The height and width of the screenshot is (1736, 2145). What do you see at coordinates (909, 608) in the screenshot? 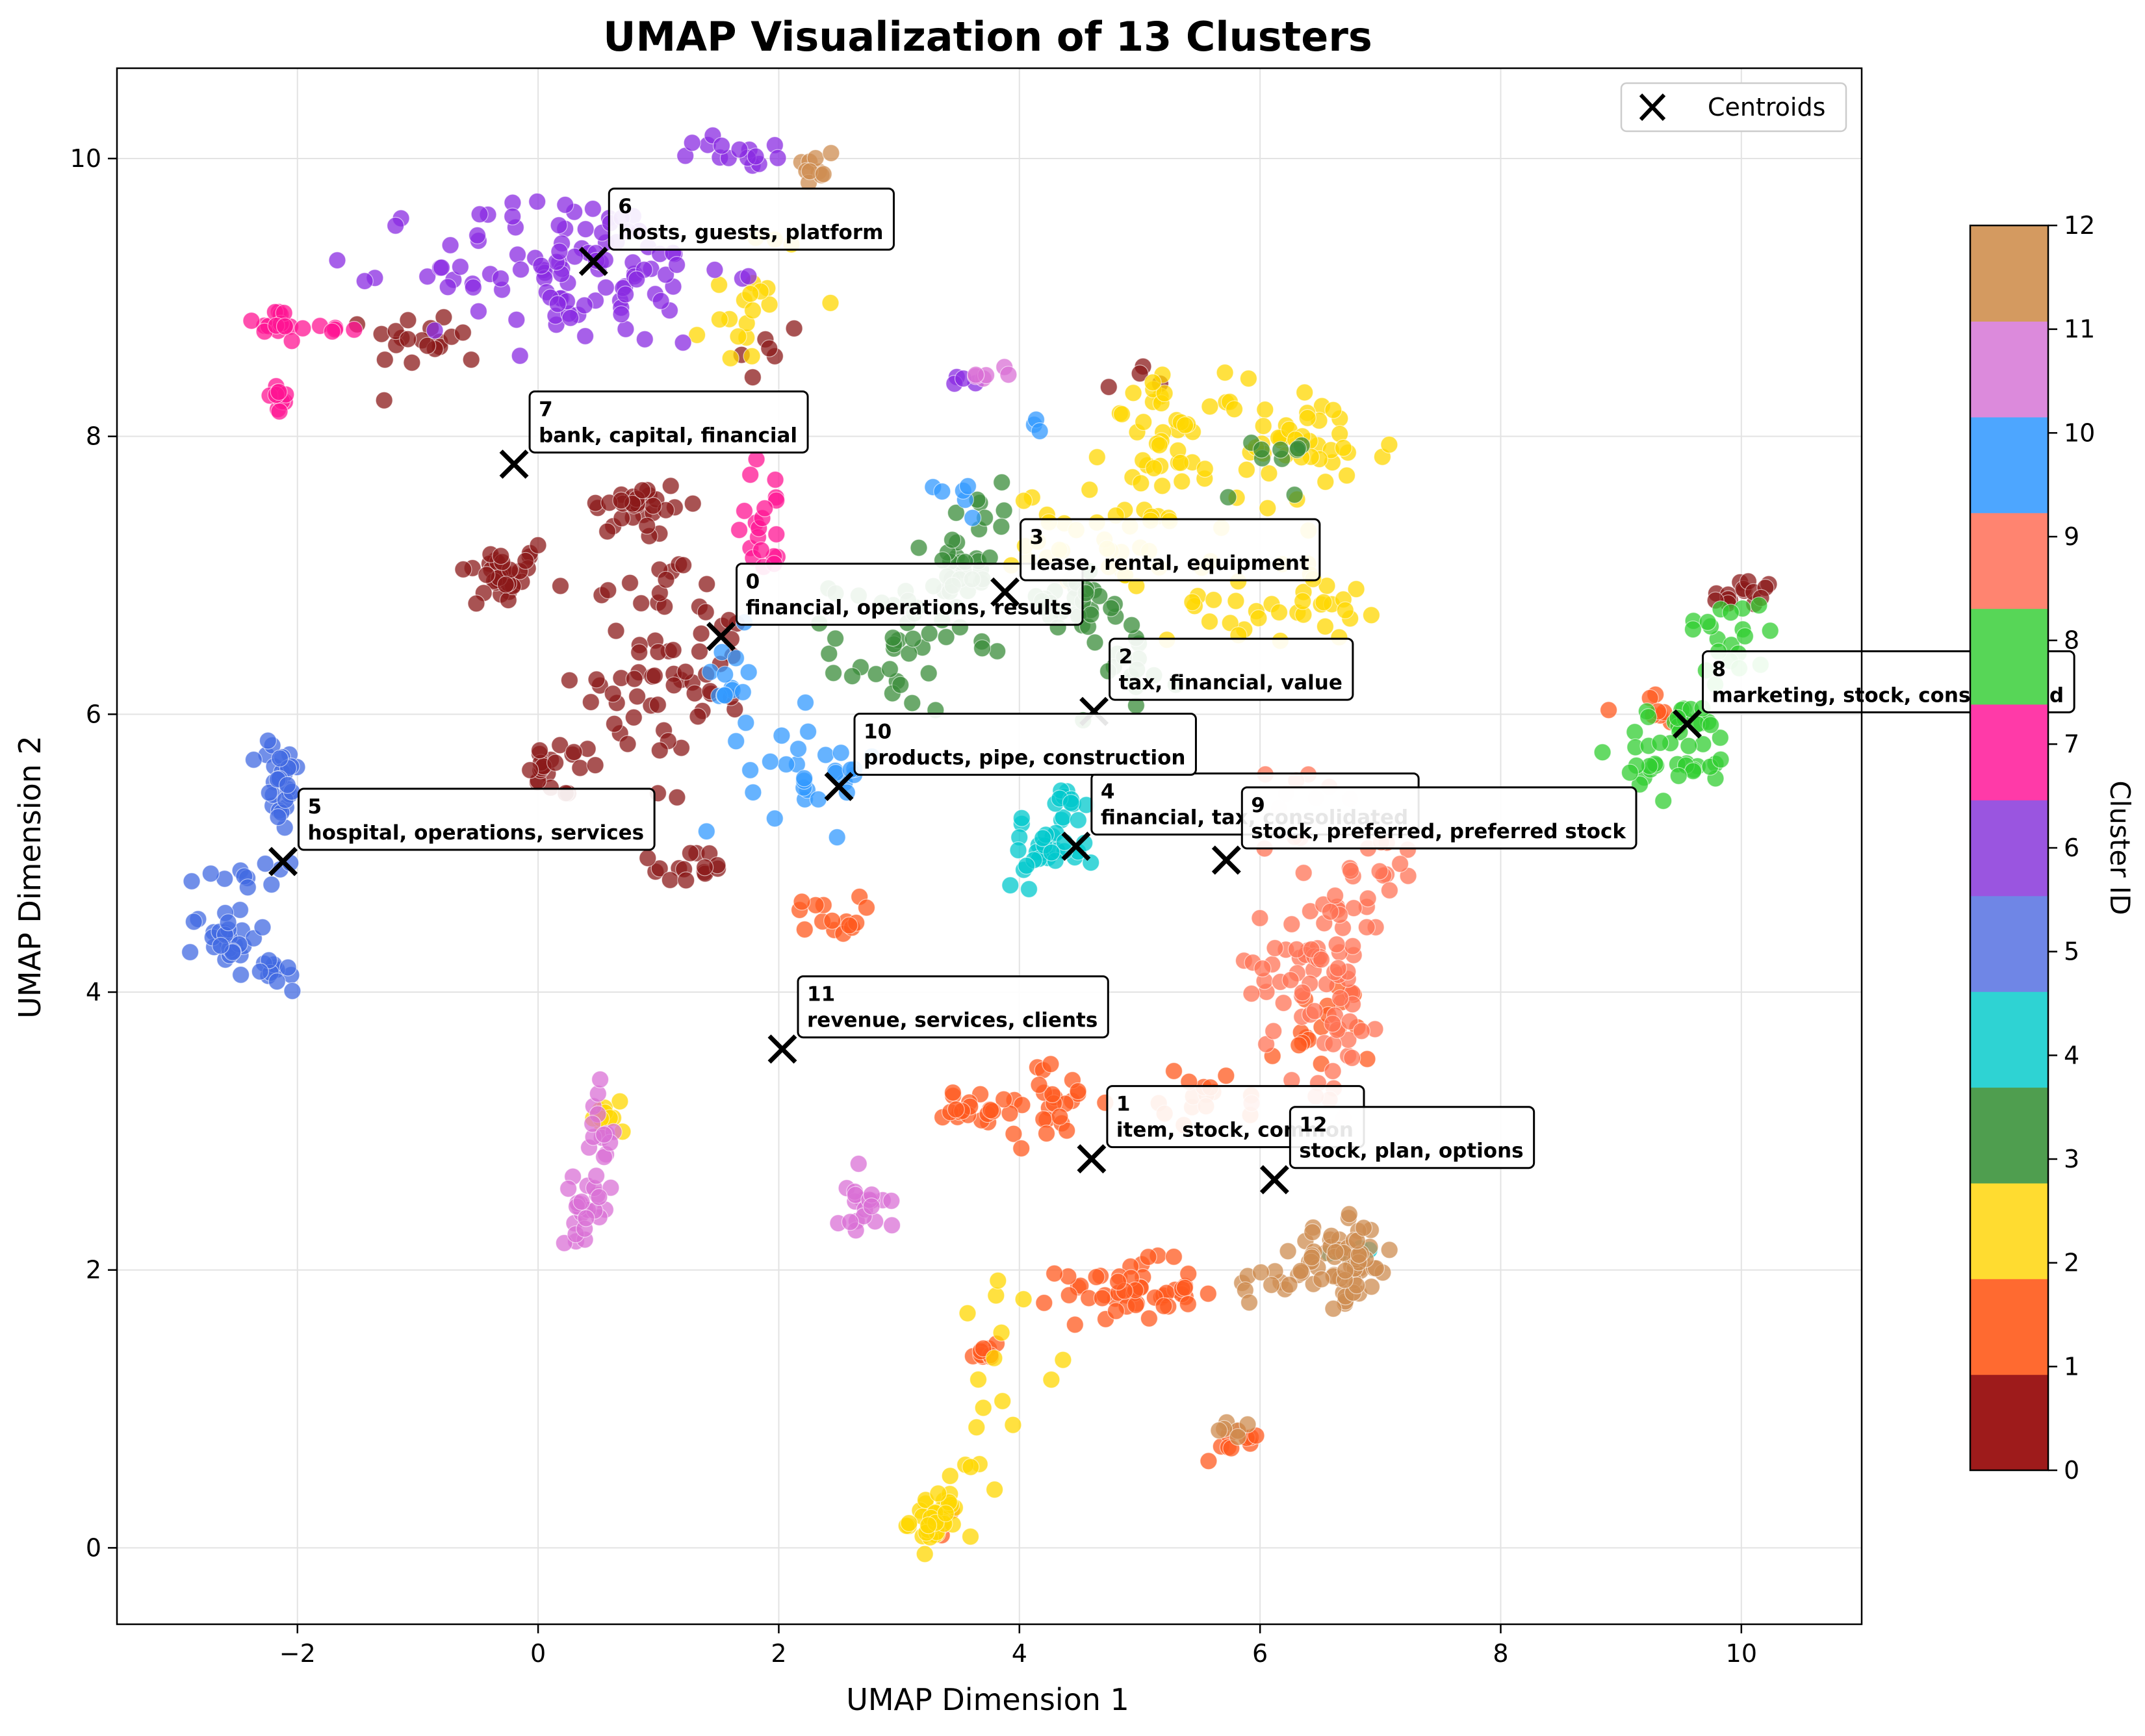
I see `centroid-keywords-label: financial, operations, results` at bounding box center [909, 608].